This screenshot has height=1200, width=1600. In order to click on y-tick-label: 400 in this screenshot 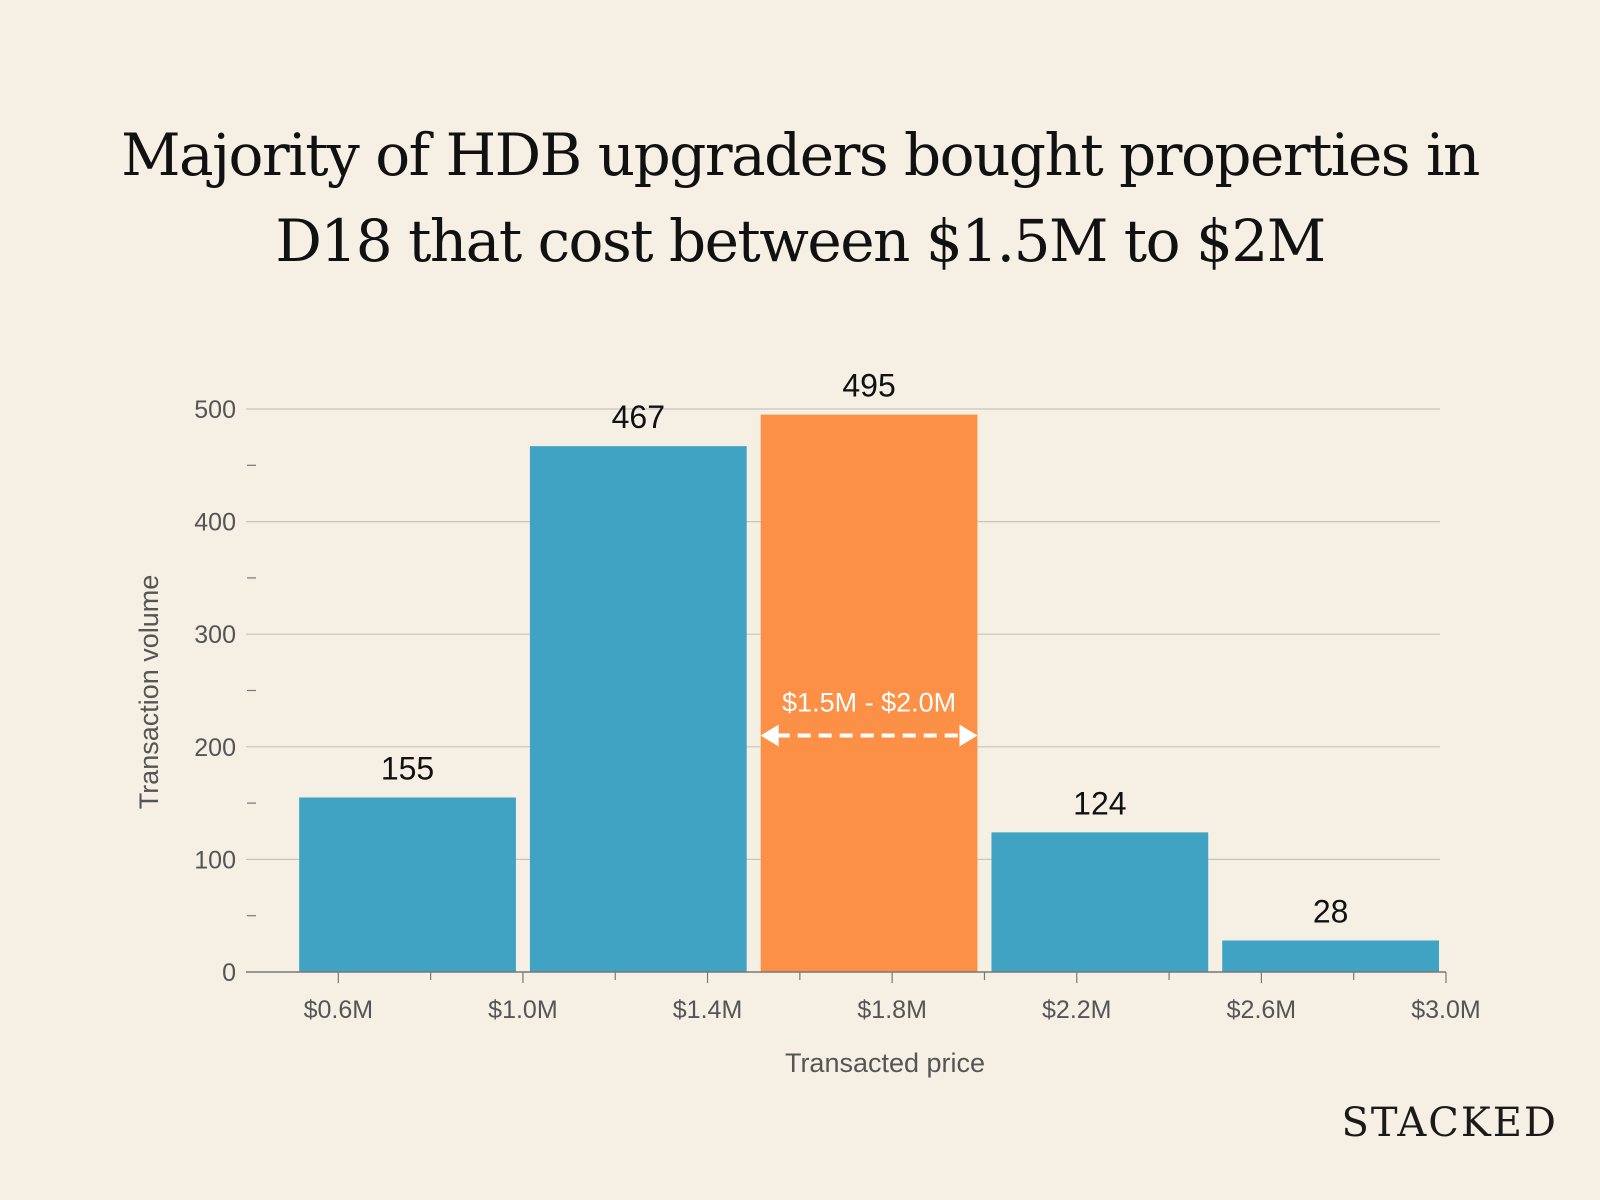, I will do `click(215, 523)`.